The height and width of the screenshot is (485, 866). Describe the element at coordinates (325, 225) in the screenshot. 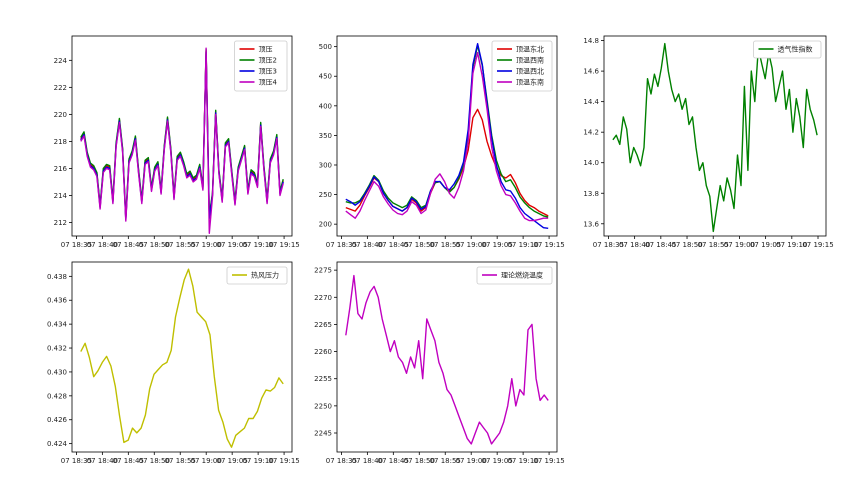

I see `y-tick-label: 200` at that location.